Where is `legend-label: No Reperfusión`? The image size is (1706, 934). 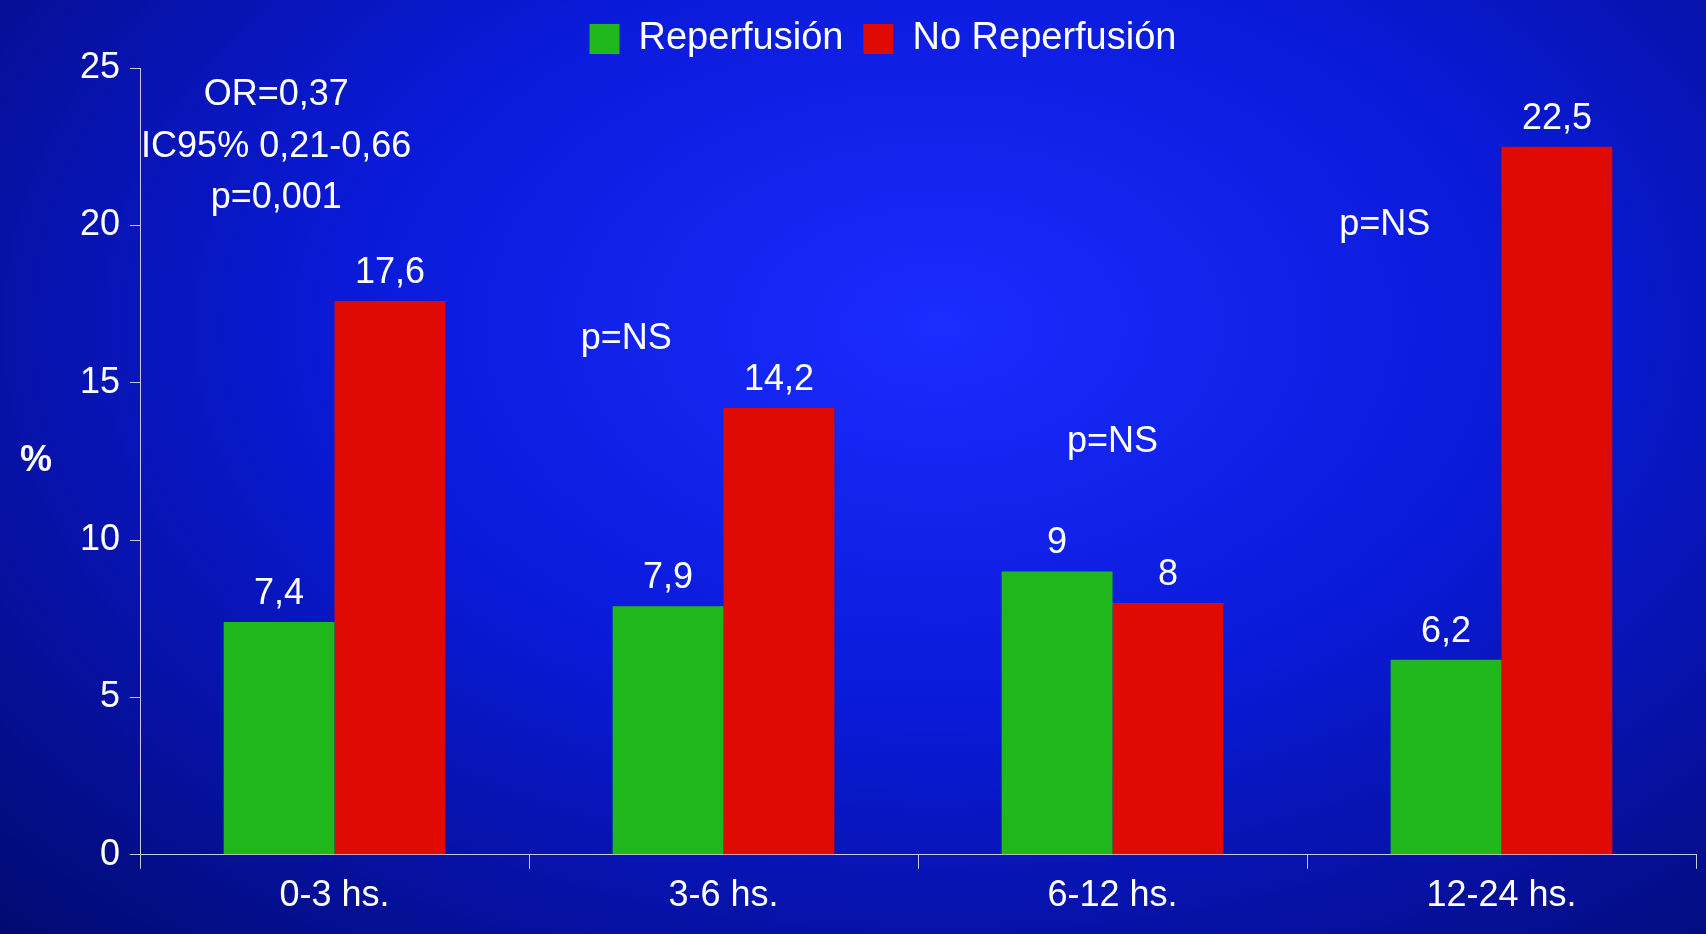
legend-label: No Reperfusión is located at coordinates (1044, 36).